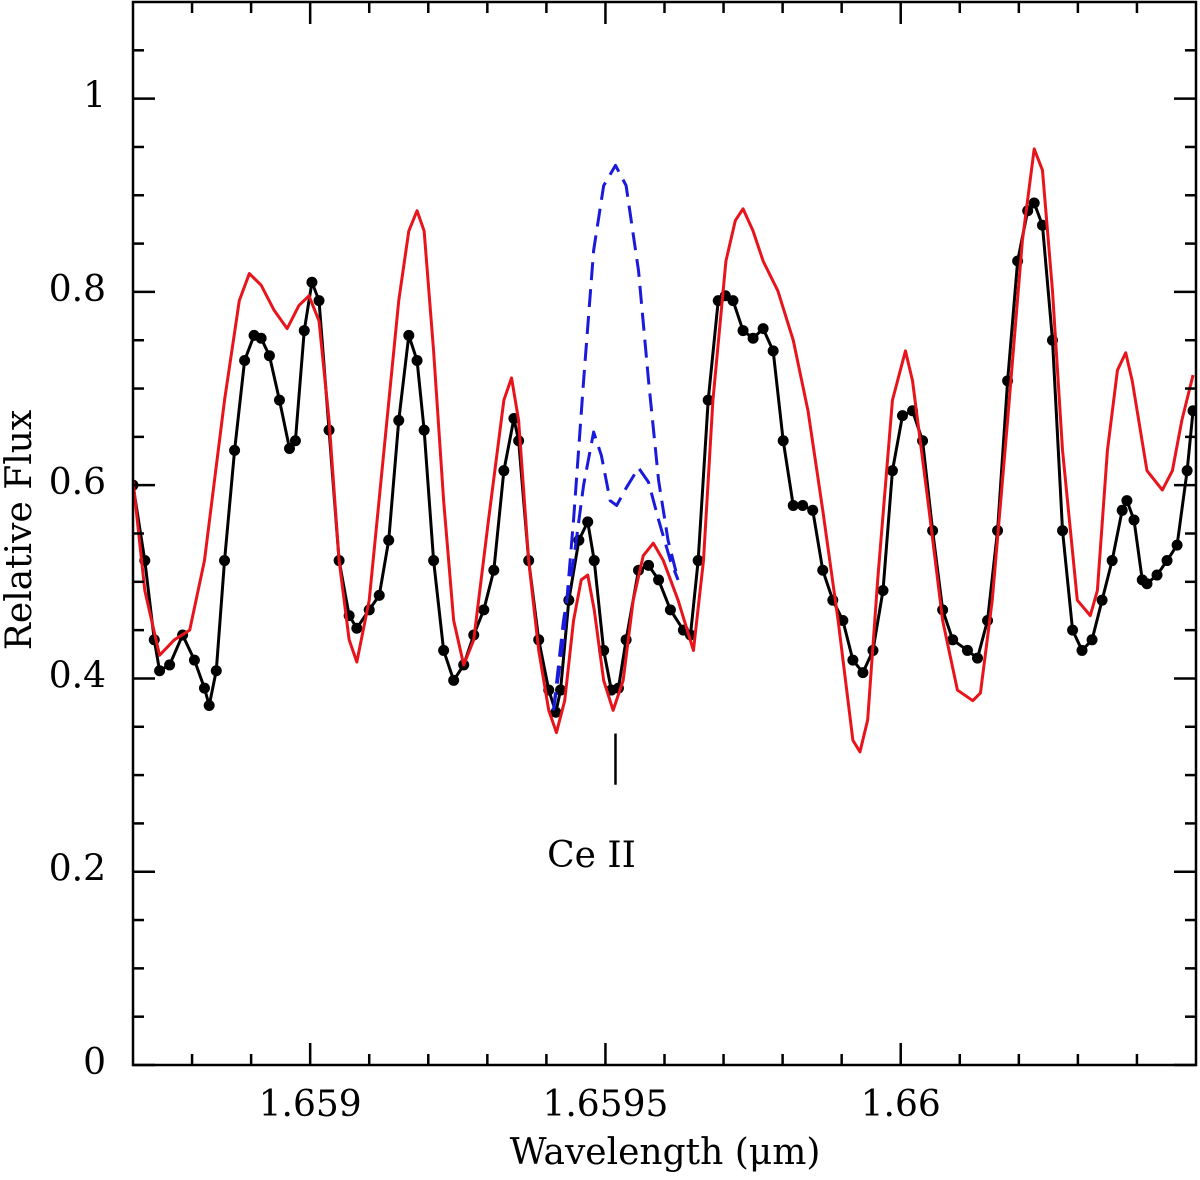 The height and width of the screenshot is (1180, 1200). I want to click on y-tick-label: 0.4, so click(77, 675).